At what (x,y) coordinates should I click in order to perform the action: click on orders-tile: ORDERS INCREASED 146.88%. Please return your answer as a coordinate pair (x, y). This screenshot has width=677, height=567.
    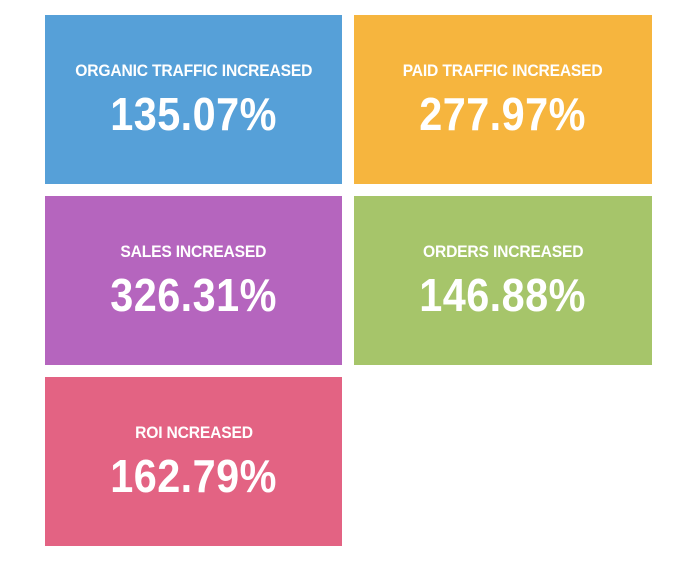
    Looking at the image, I should click on (503, 280).